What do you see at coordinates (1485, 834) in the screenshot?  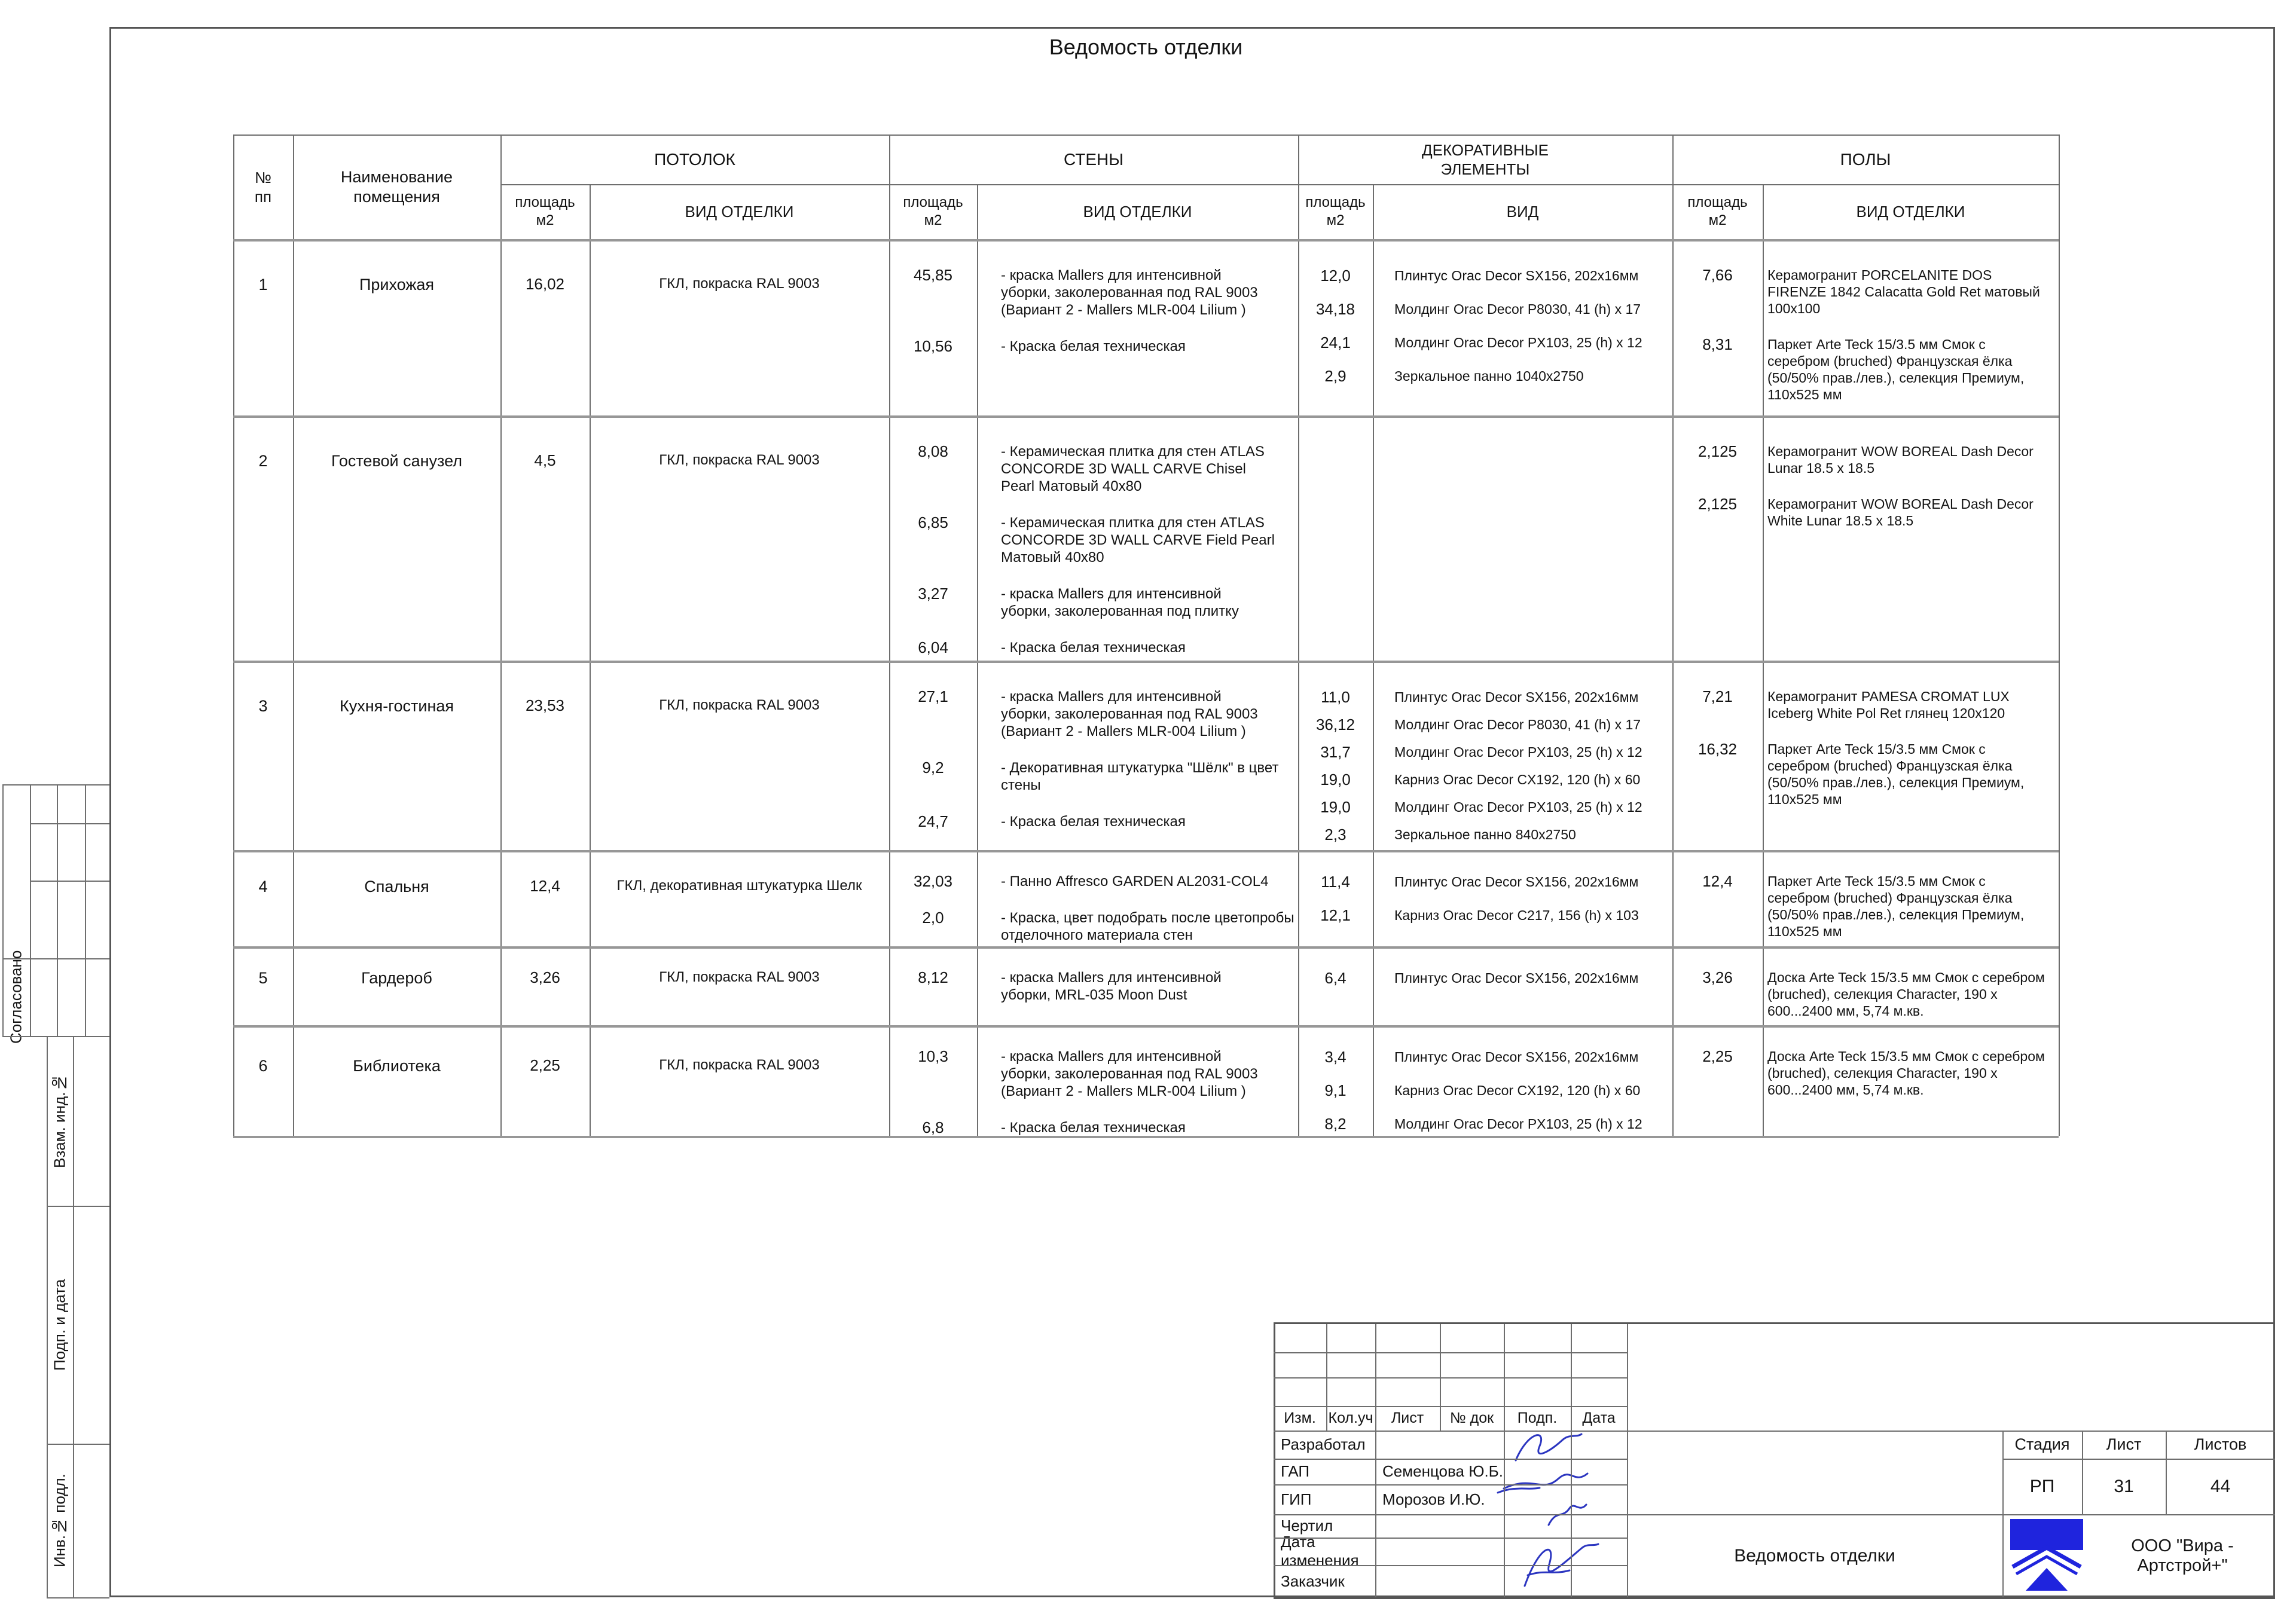 I see `finish-desc: Зеркальное панно 840х2750` at bounding box center [1485, 834].